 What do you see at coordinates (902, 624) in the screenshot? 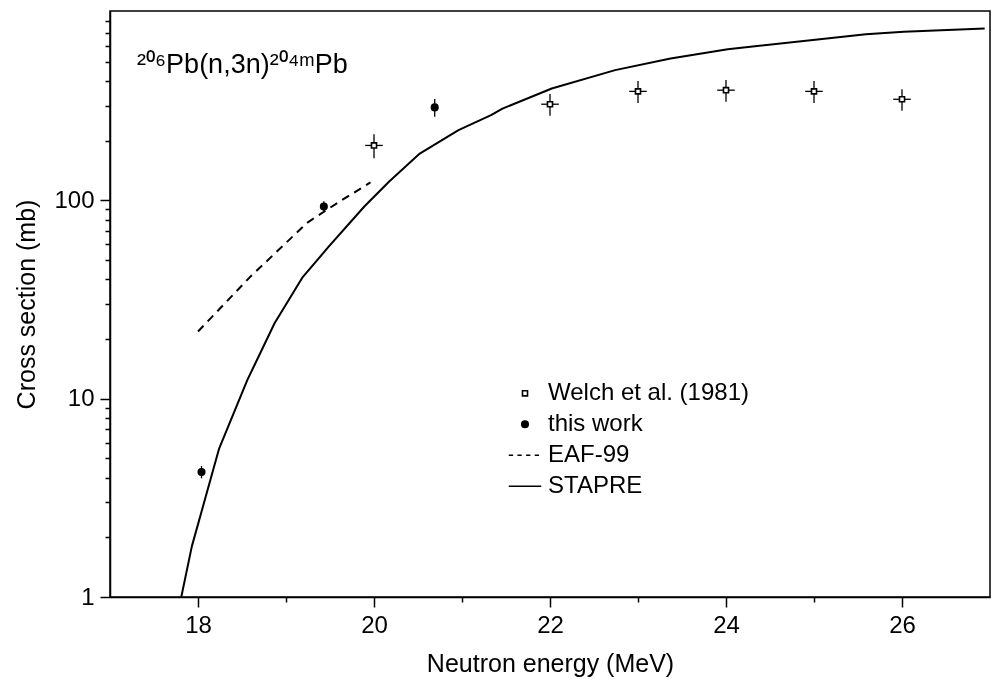
I see `x-tick-label: 26` at bounding box center [902, 624].